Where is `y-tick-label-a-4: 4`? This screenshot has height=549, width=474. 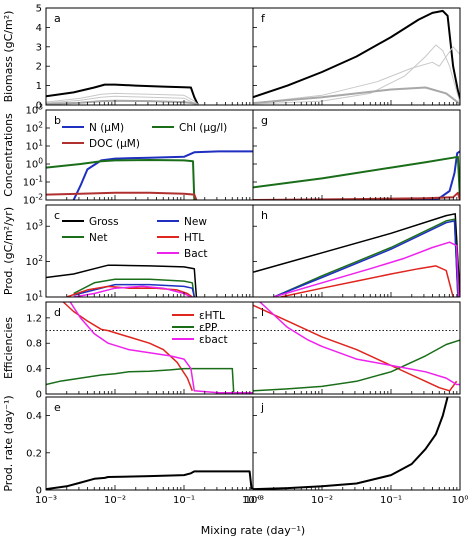
y-tick-label-a-4: 4 is located at coordinates (39, 28).